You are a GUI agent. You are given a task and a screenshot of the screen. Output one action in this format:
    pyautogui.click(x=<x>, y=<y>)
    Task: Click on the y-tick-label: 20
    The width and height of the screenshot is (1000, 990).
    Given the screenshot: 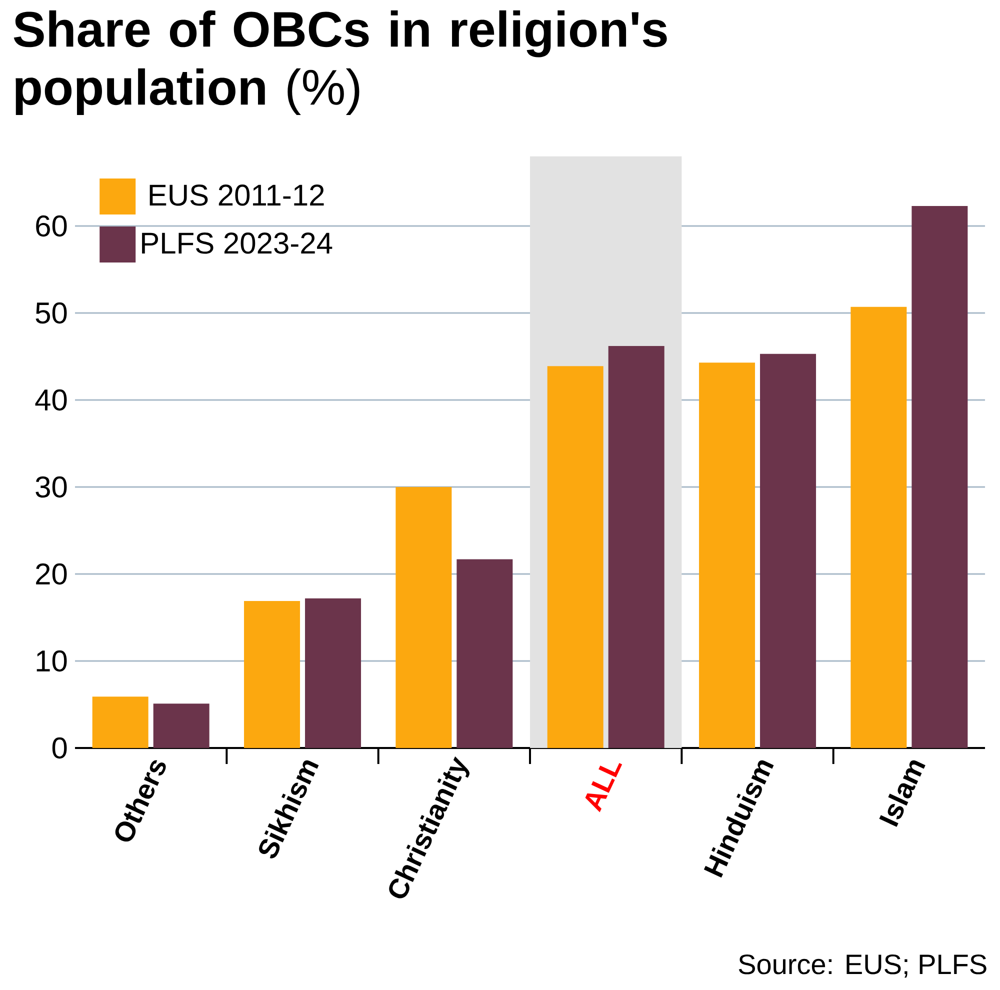 What is the action you would take?
    pyautogui.click(x=51, y=574)
    